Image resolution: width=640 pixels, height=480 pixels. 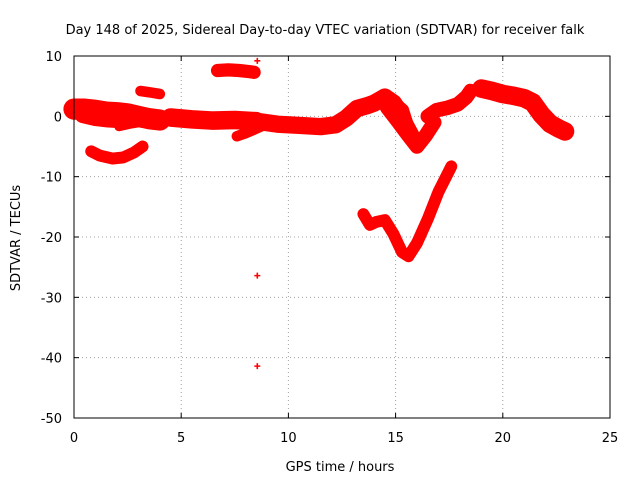 I want to click on x-tick-label: 5, so click(x=181, y=438).